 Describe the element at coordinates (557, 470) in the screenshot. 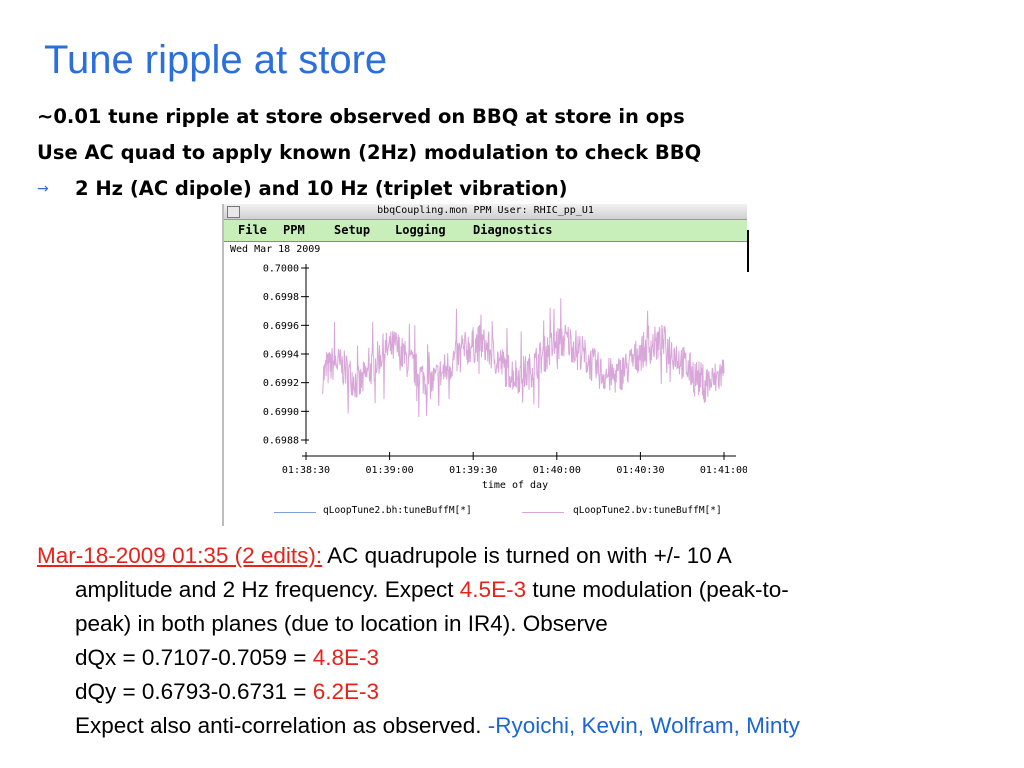

I see `x-tick-label: 01:40:00` at that location.